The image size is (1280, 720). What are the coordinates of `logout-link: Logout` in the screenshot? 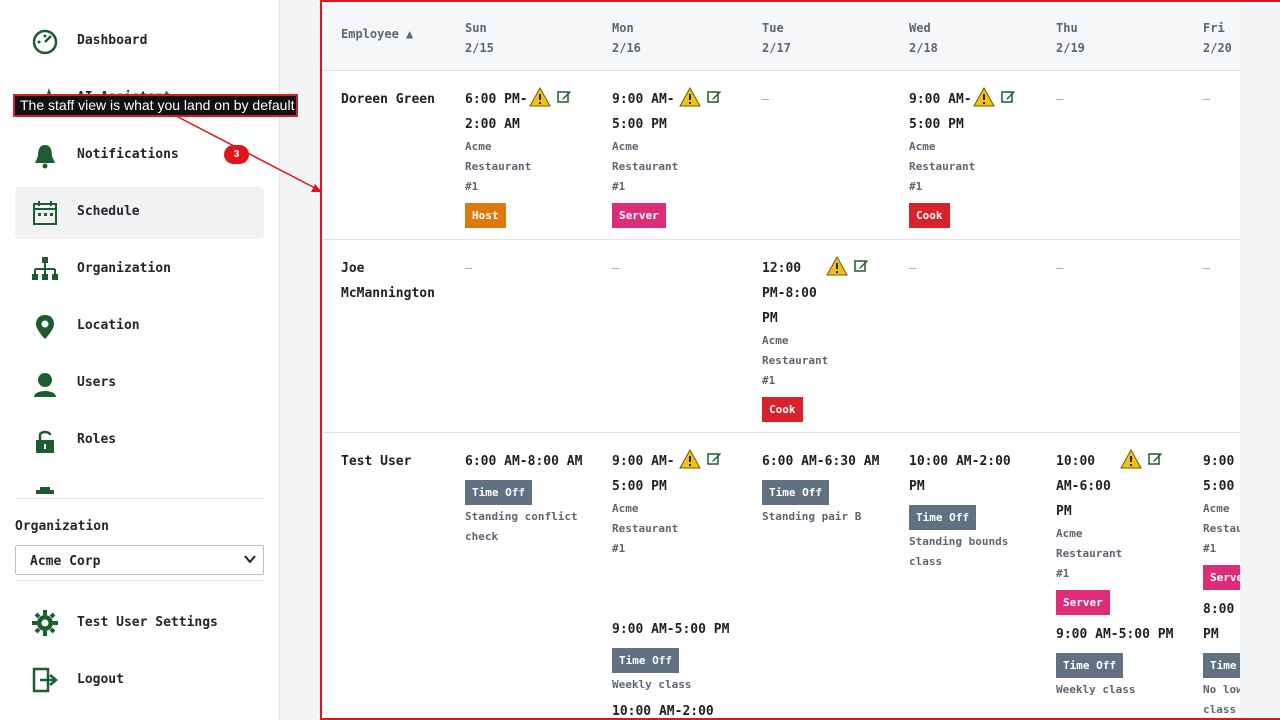 It's located at (139, 680).